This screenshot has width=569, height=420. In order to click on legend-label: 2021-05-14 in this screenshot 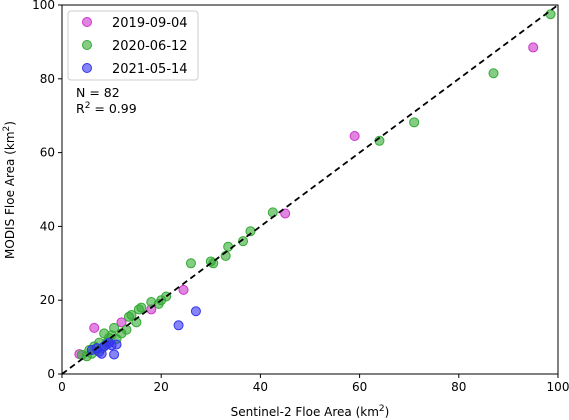, I will do `click(150, 69)`.